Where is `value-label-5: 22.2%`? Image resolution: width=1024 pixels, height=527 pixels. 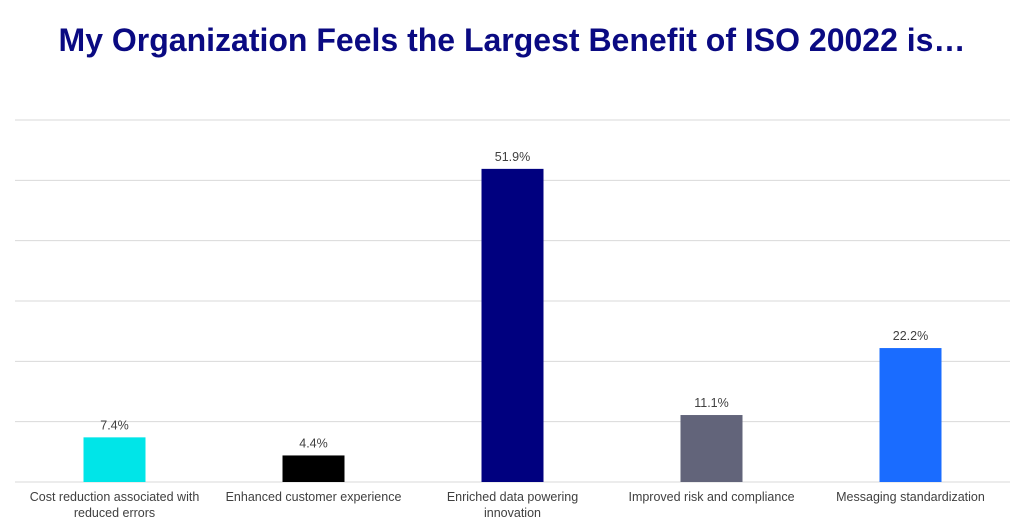
value-label-5: 22.2% is located at coordinates (910, 336).